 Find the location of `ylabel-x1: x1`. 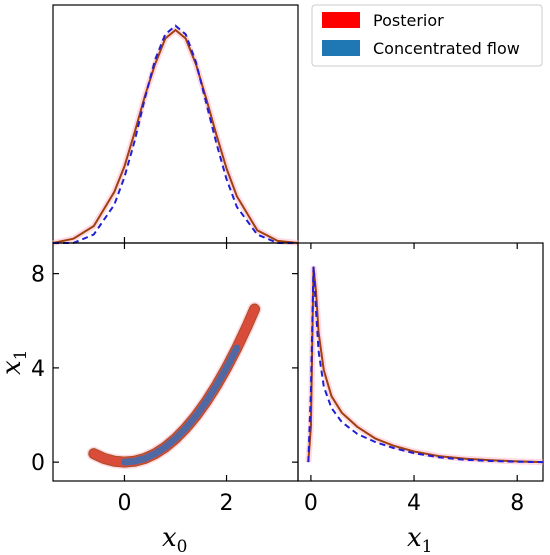

ylabel-x1: x1 is located at coordinates (15, 363).